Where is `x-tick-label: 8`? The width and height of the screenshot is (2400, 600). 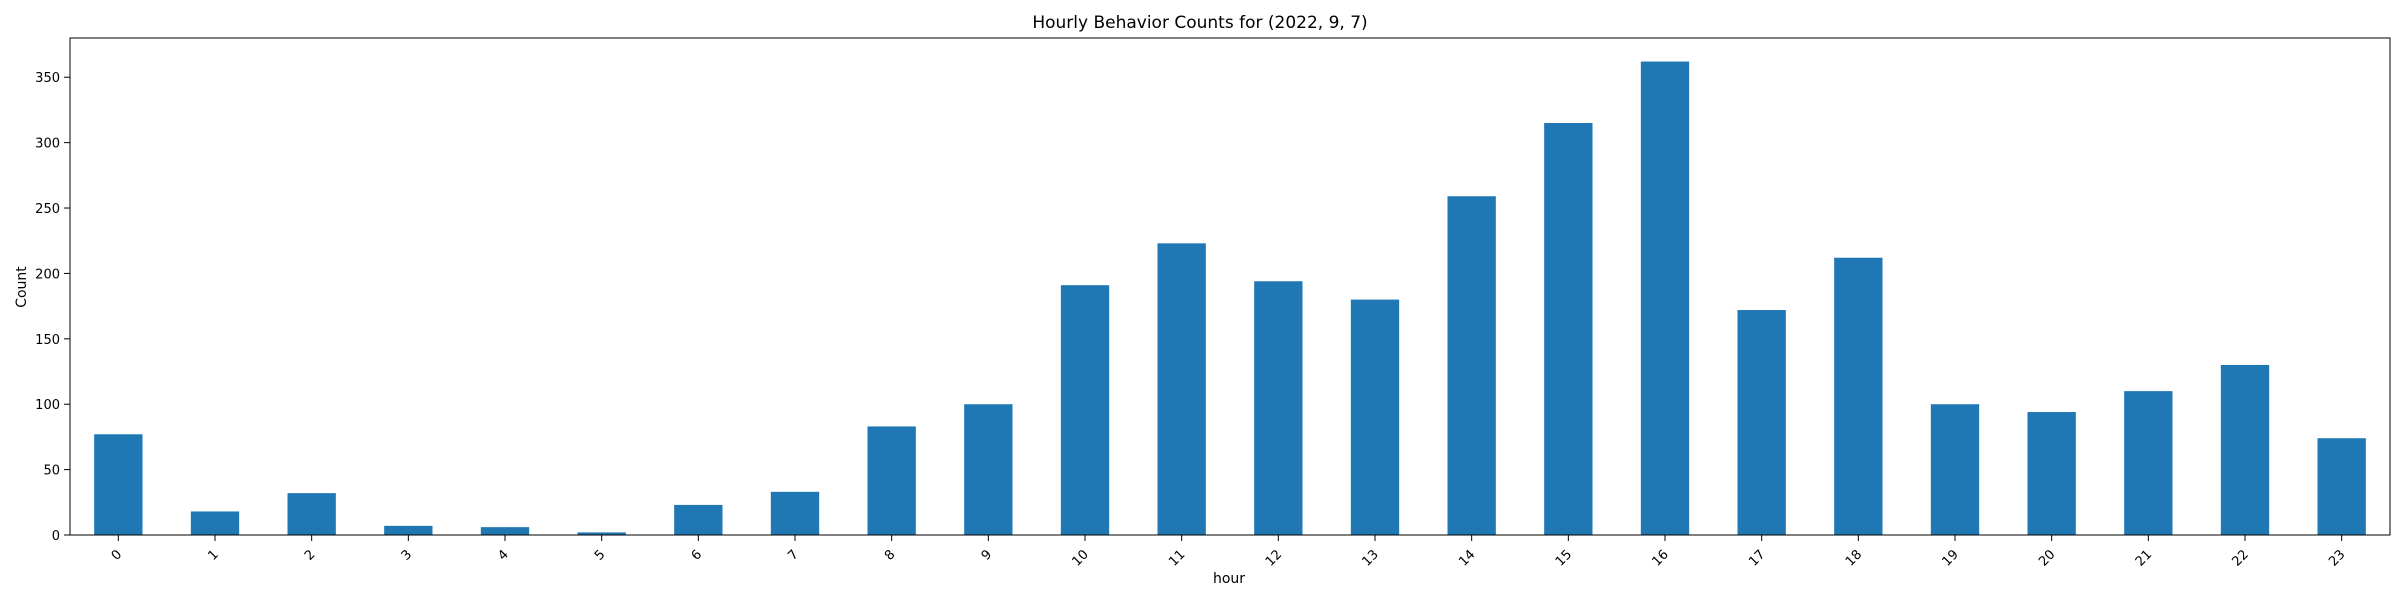
x-tick-label: 8 is located at coordinates (890, 555).